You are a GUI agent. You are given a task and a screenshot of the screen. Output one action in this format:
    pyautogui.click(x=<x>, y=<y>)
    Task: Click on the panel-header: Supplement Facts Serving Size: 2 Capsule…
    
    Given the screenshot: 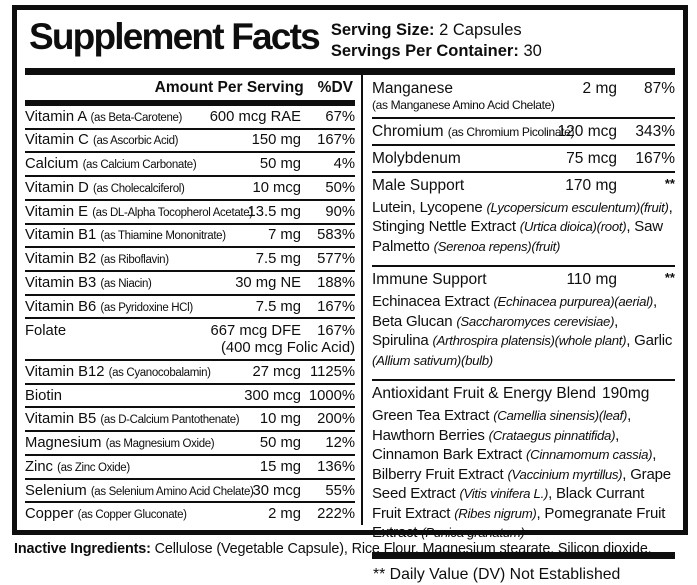 What is the action you would take?
    pyautogui.click(x=350, y=40)
    